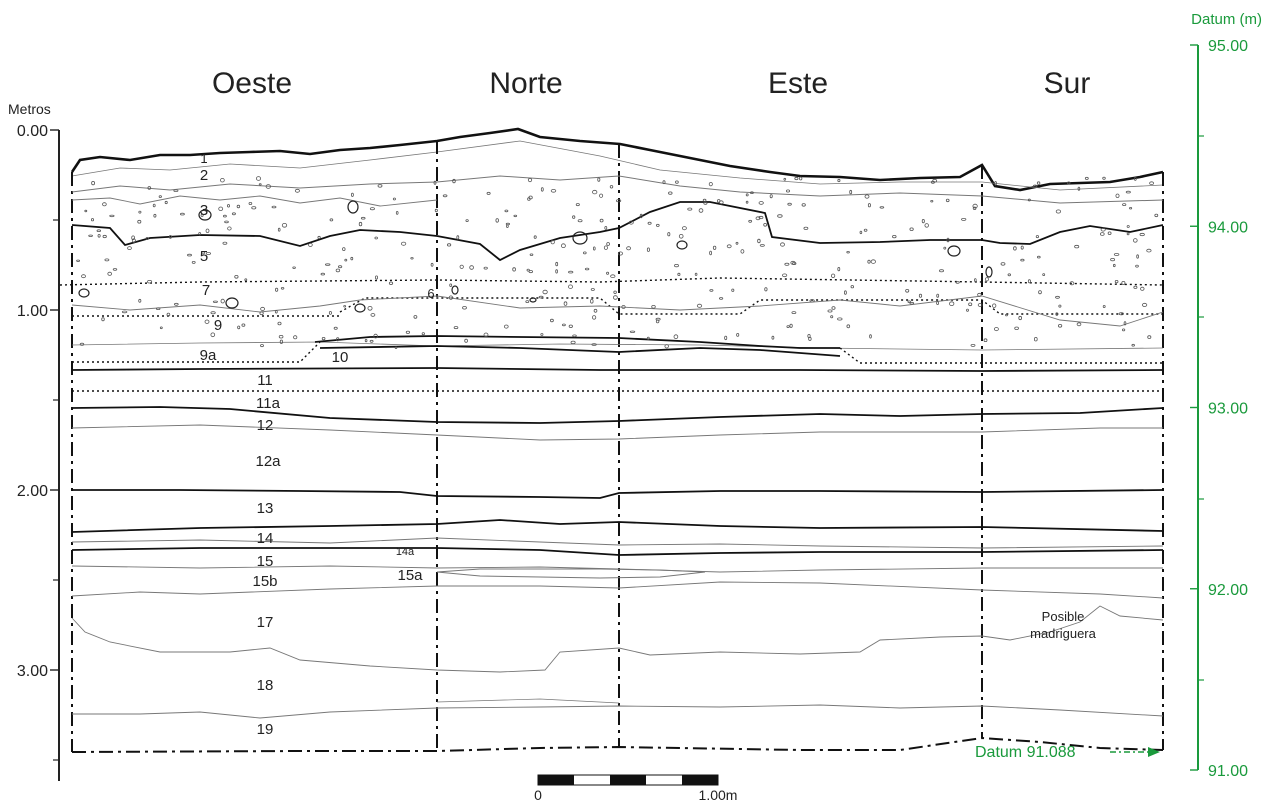  What do you see at coordinates (38, 401) in the screenshot?
I see `left-axis-ticks: 0.00 1.00 2.00 3.00` at bounding box center [38, 401].